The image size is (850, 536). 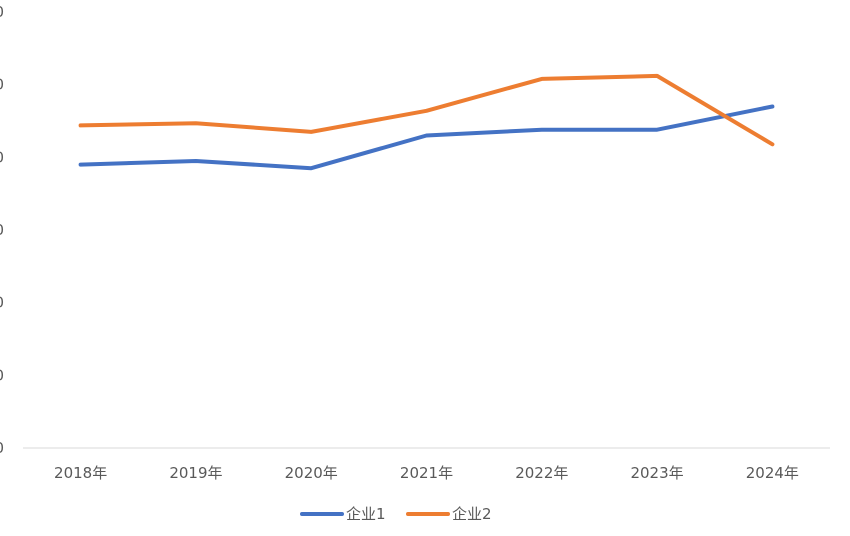 I want to click on x-tick-label: 2022年, so click(x=541, y=473).